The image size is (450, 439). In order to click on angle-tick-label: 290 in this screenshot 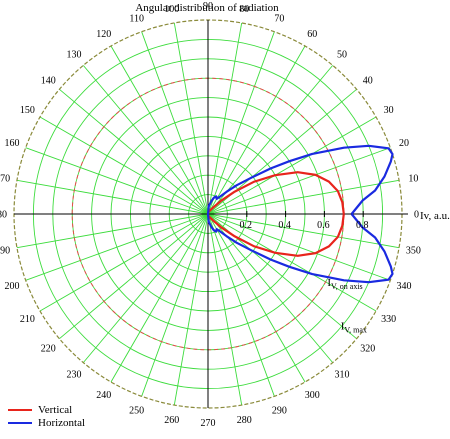, I will do `click(279, 410)`.